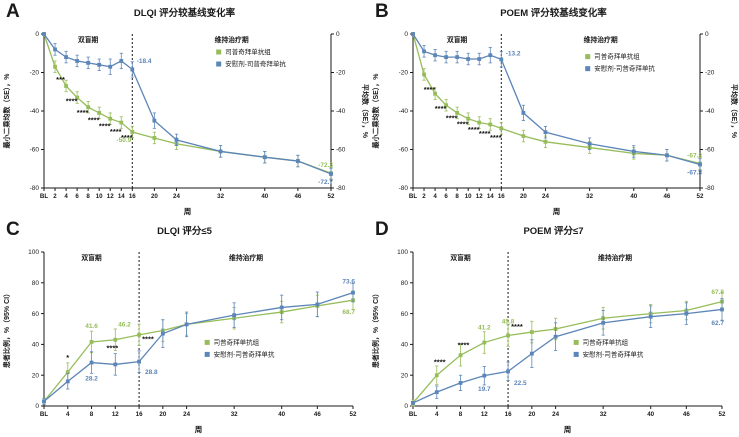  Describe the element at coordinates (91, 378) in the screenshot. I see `svg-text: 28.2` at that location.